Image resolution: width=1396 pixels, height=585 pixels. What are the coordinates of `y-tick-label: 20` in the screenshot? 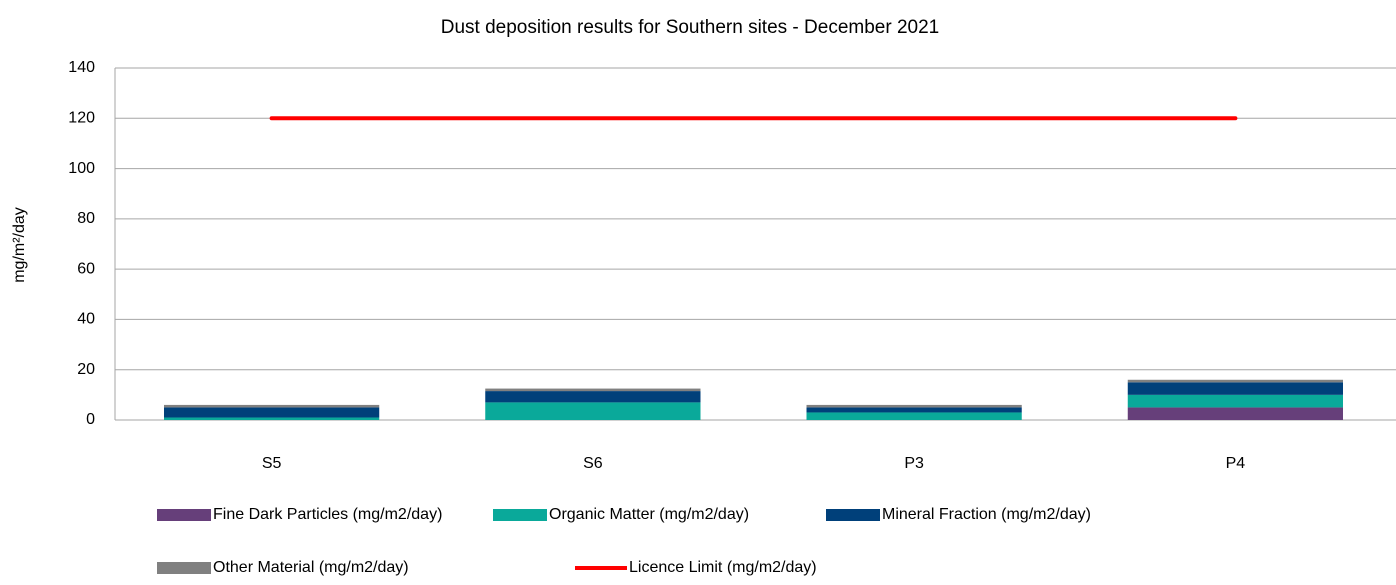 It's located at (86, 369).